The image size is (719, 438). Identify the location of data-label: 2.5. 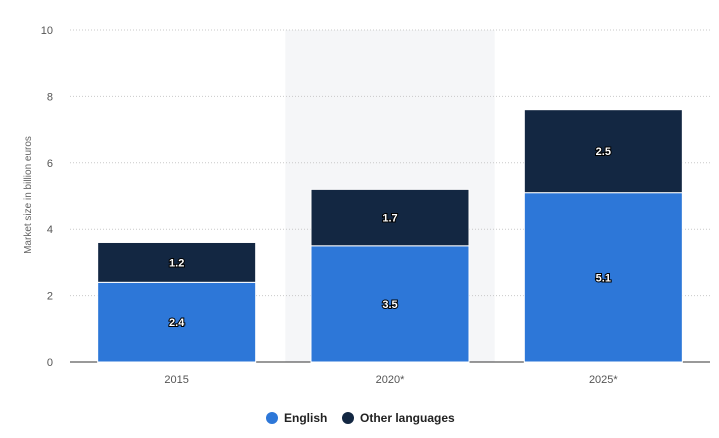
(603, 152).